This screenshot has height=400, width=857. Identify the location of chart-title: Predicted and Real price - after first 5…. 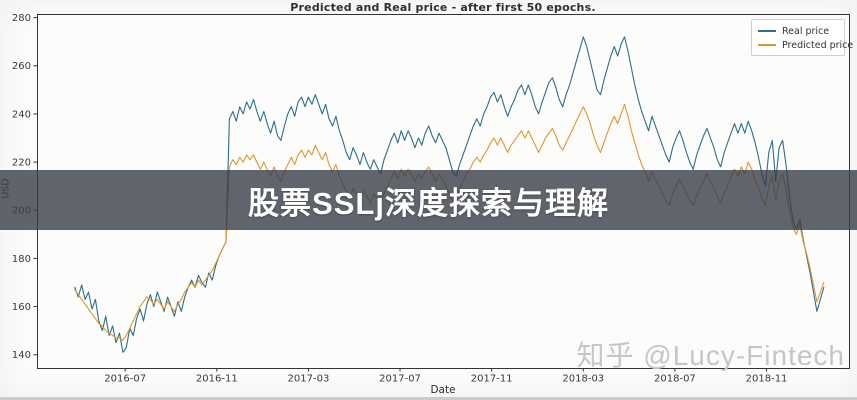
(443, 7).